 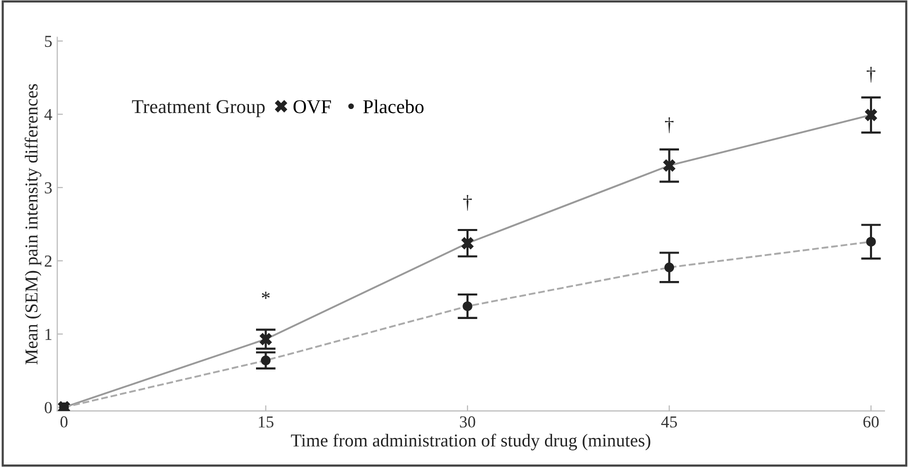 I want to click on y-tick-label: 1, so click(x=49, y=334).